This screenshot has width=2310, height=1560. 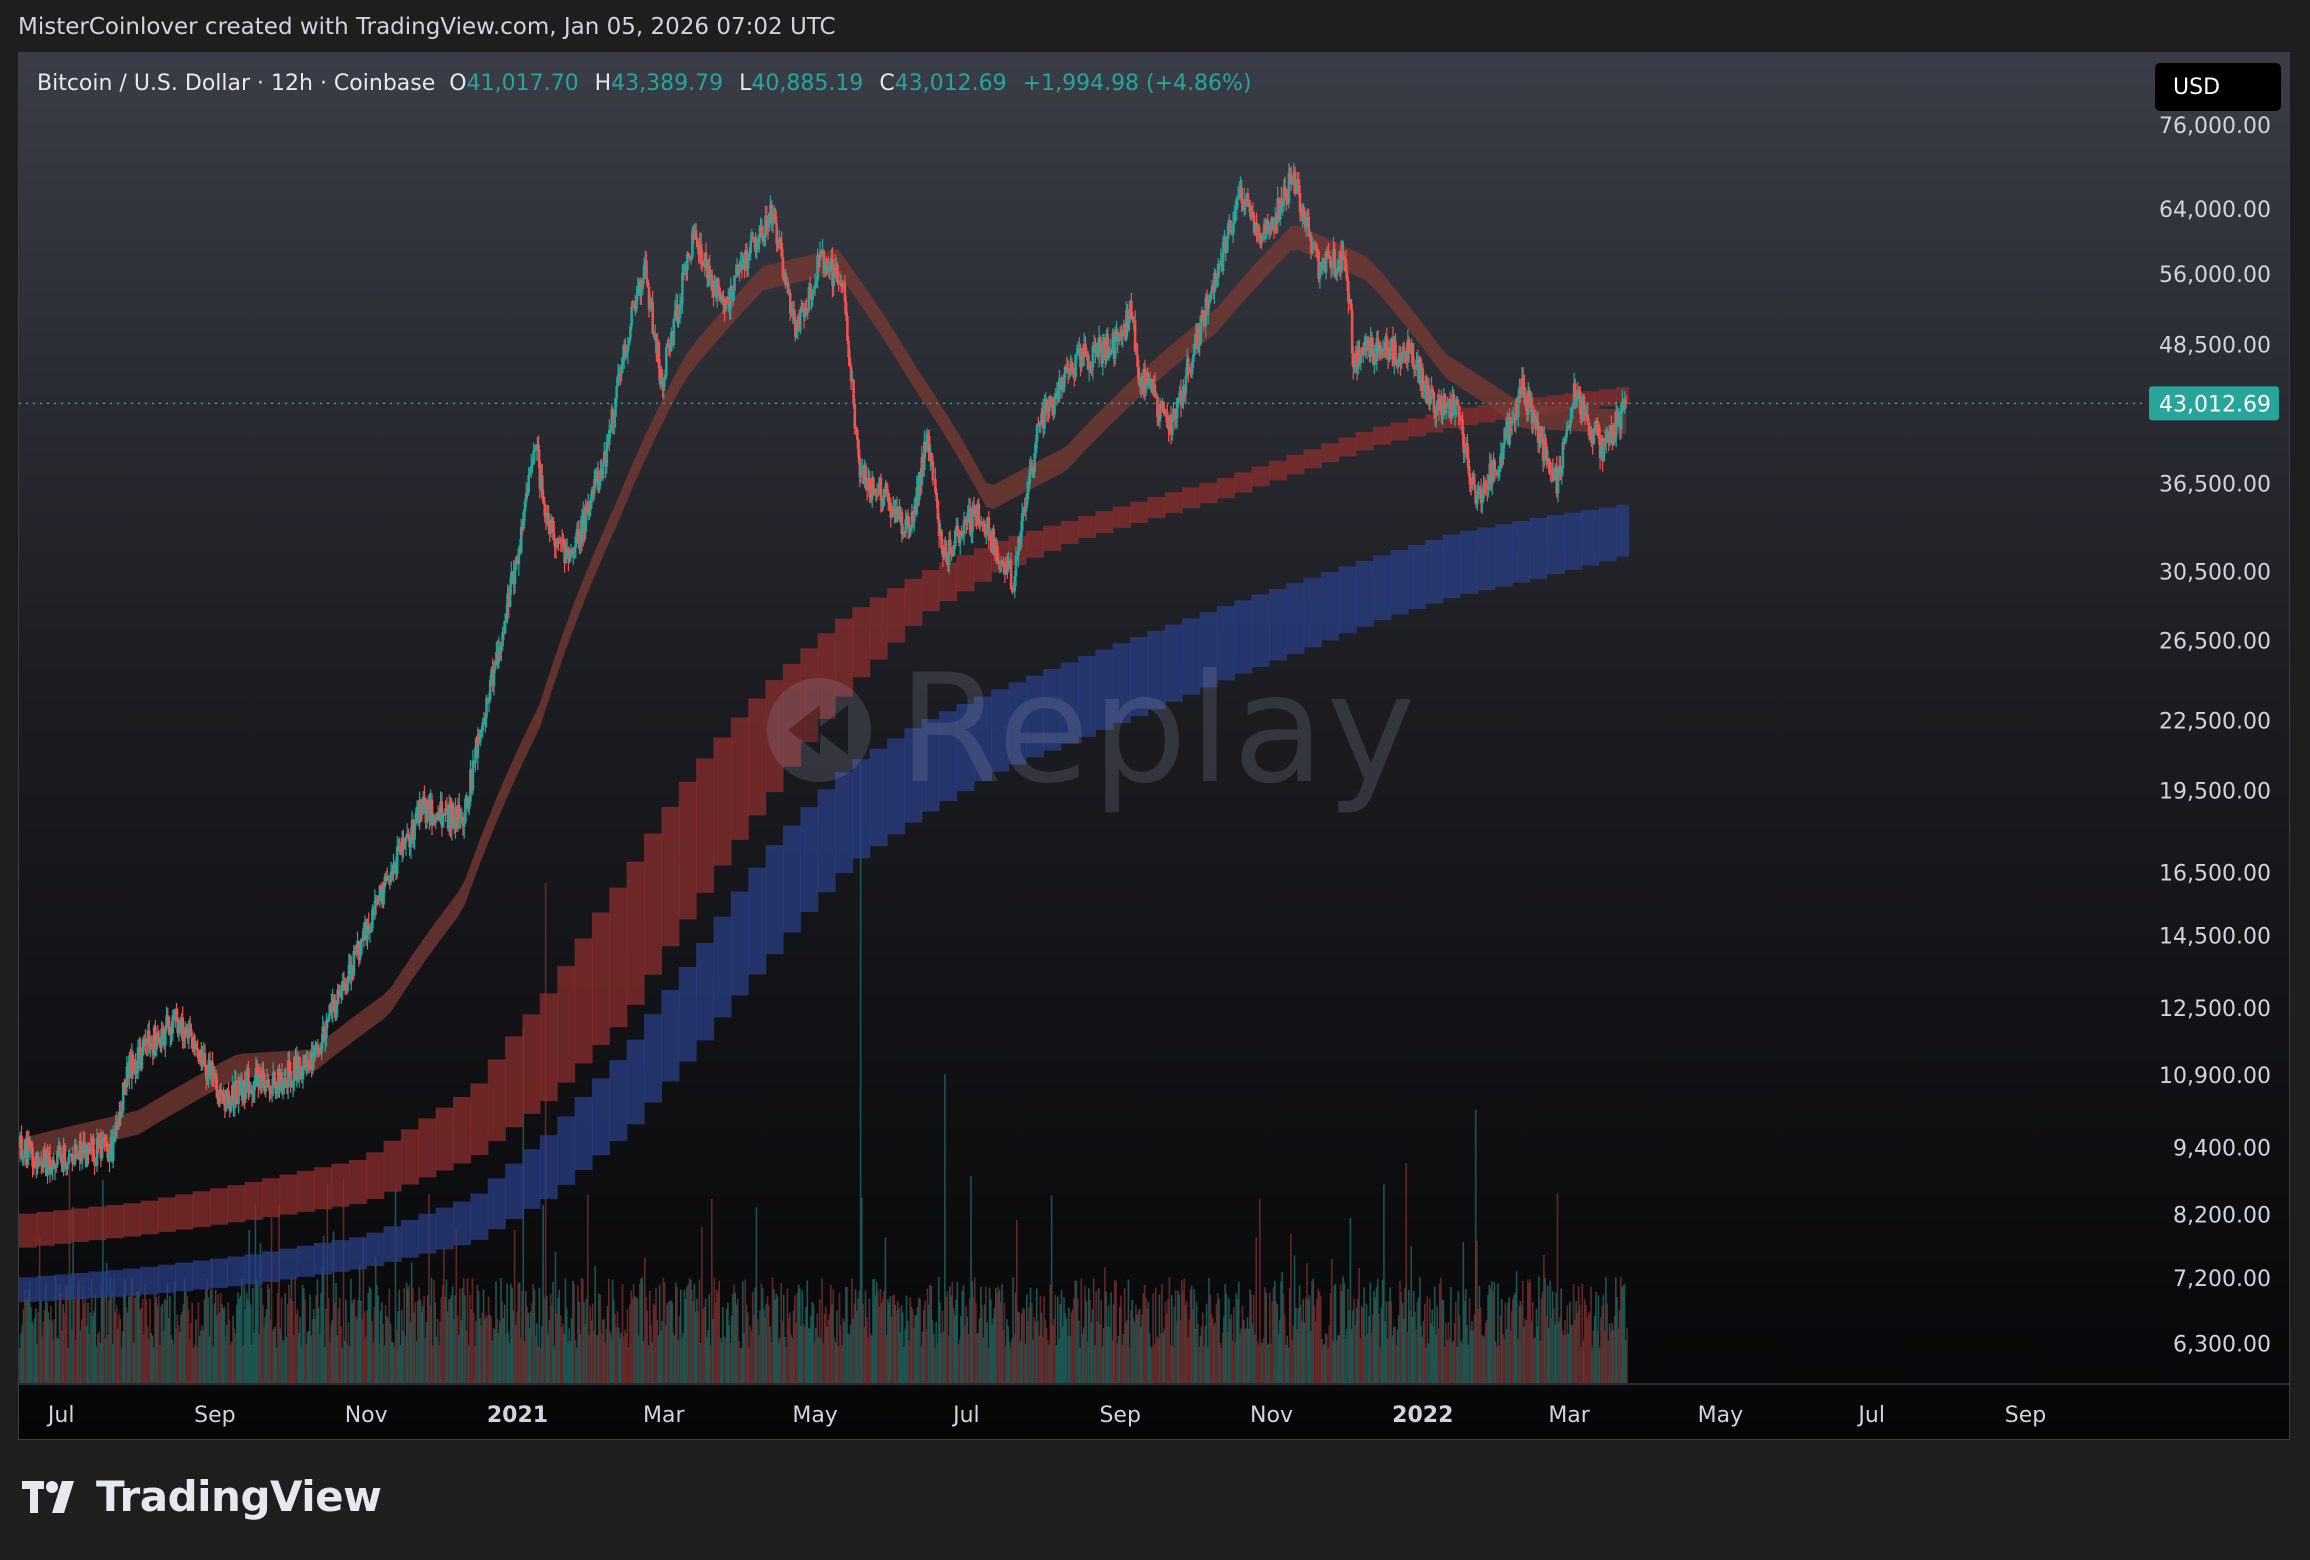 I want to click on tradingview-logo: TradingView, so click(x=202, y=1496).